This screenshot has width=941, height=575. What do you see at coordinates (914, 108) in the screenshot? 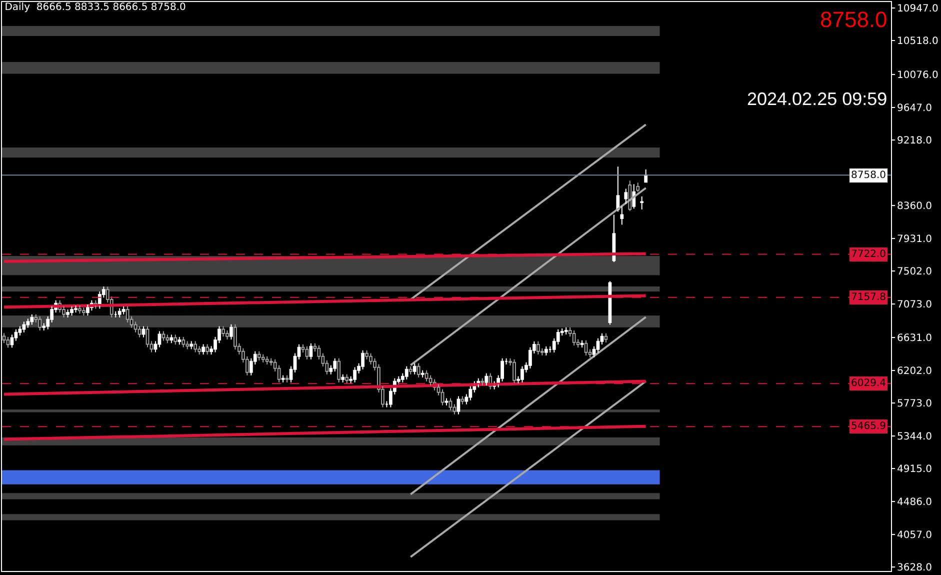
I see `y-tick-label: 9647.0` at bounding box center [914, 108].